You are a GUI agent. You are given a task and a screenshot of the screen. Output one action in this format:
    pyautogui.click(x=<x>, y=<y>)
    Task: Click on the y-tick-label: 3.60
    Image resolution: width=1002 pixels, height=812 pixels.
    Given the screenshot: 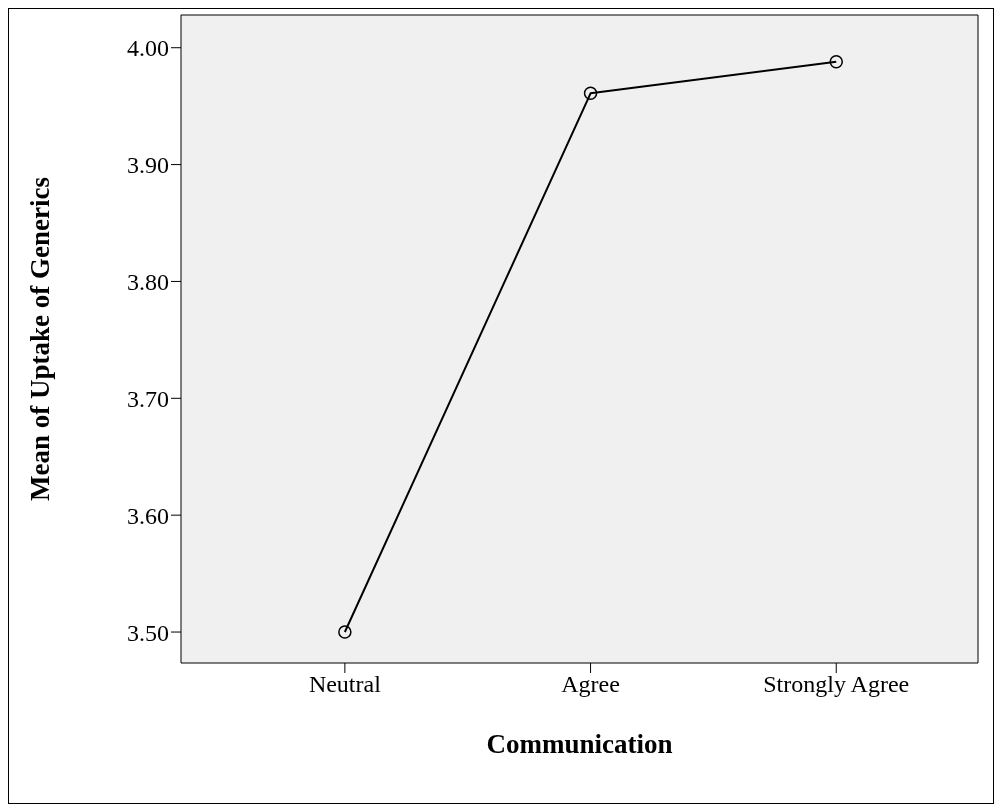 What is the action you would take?
    pyautogui.click(x=148, y=515)
    